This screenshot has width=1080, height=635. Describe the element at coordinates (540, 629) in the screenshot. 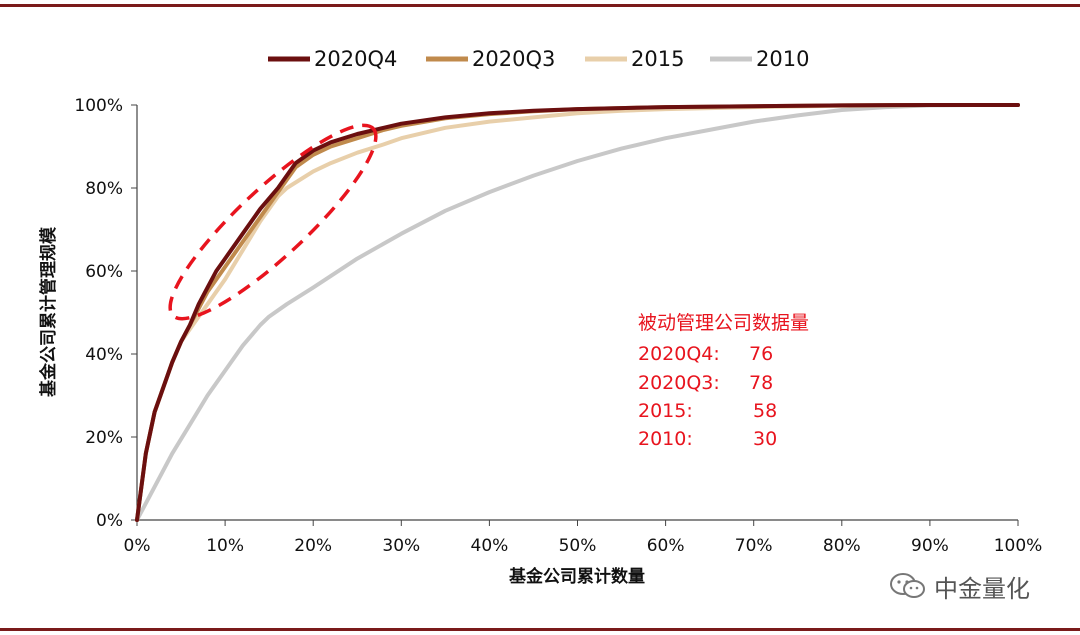

I see `bottom-rule` at that location.